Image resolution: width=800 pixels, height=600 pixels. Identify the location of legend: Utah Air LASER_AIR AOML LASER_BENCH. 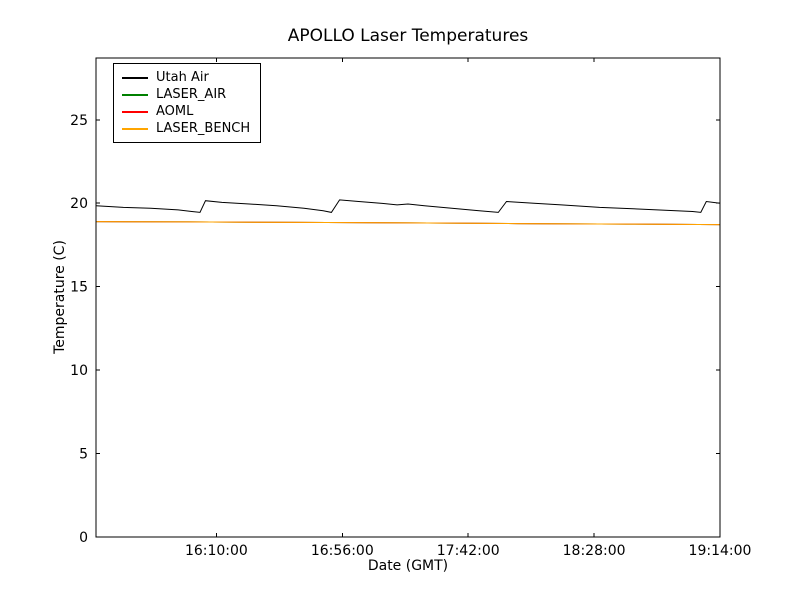
(187, 103).